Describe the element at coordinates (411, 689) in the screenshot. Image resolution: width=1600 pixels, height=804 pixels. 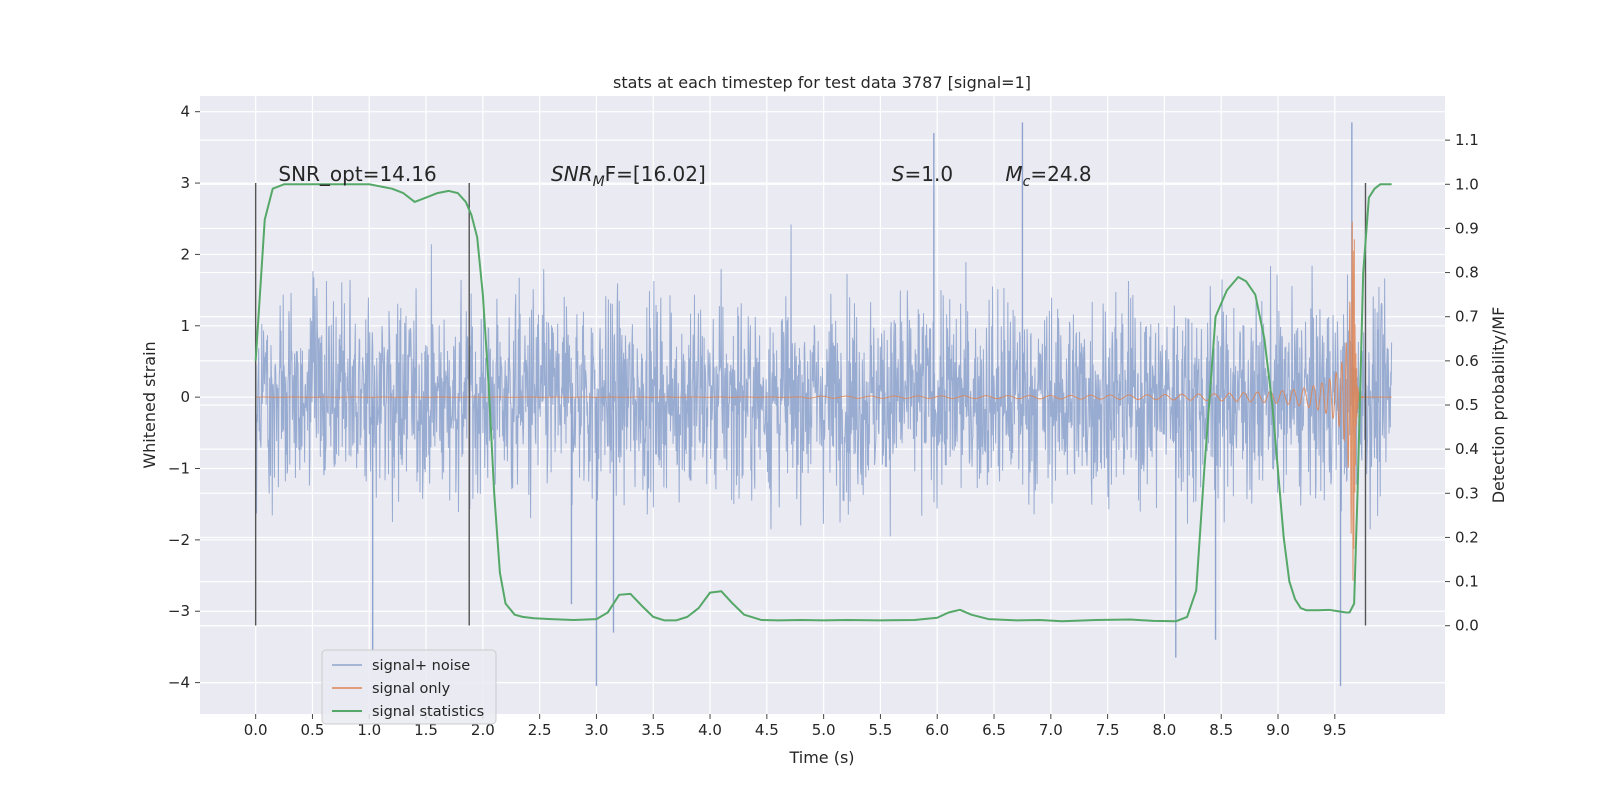
I see `legend-label: signal only` at that location.